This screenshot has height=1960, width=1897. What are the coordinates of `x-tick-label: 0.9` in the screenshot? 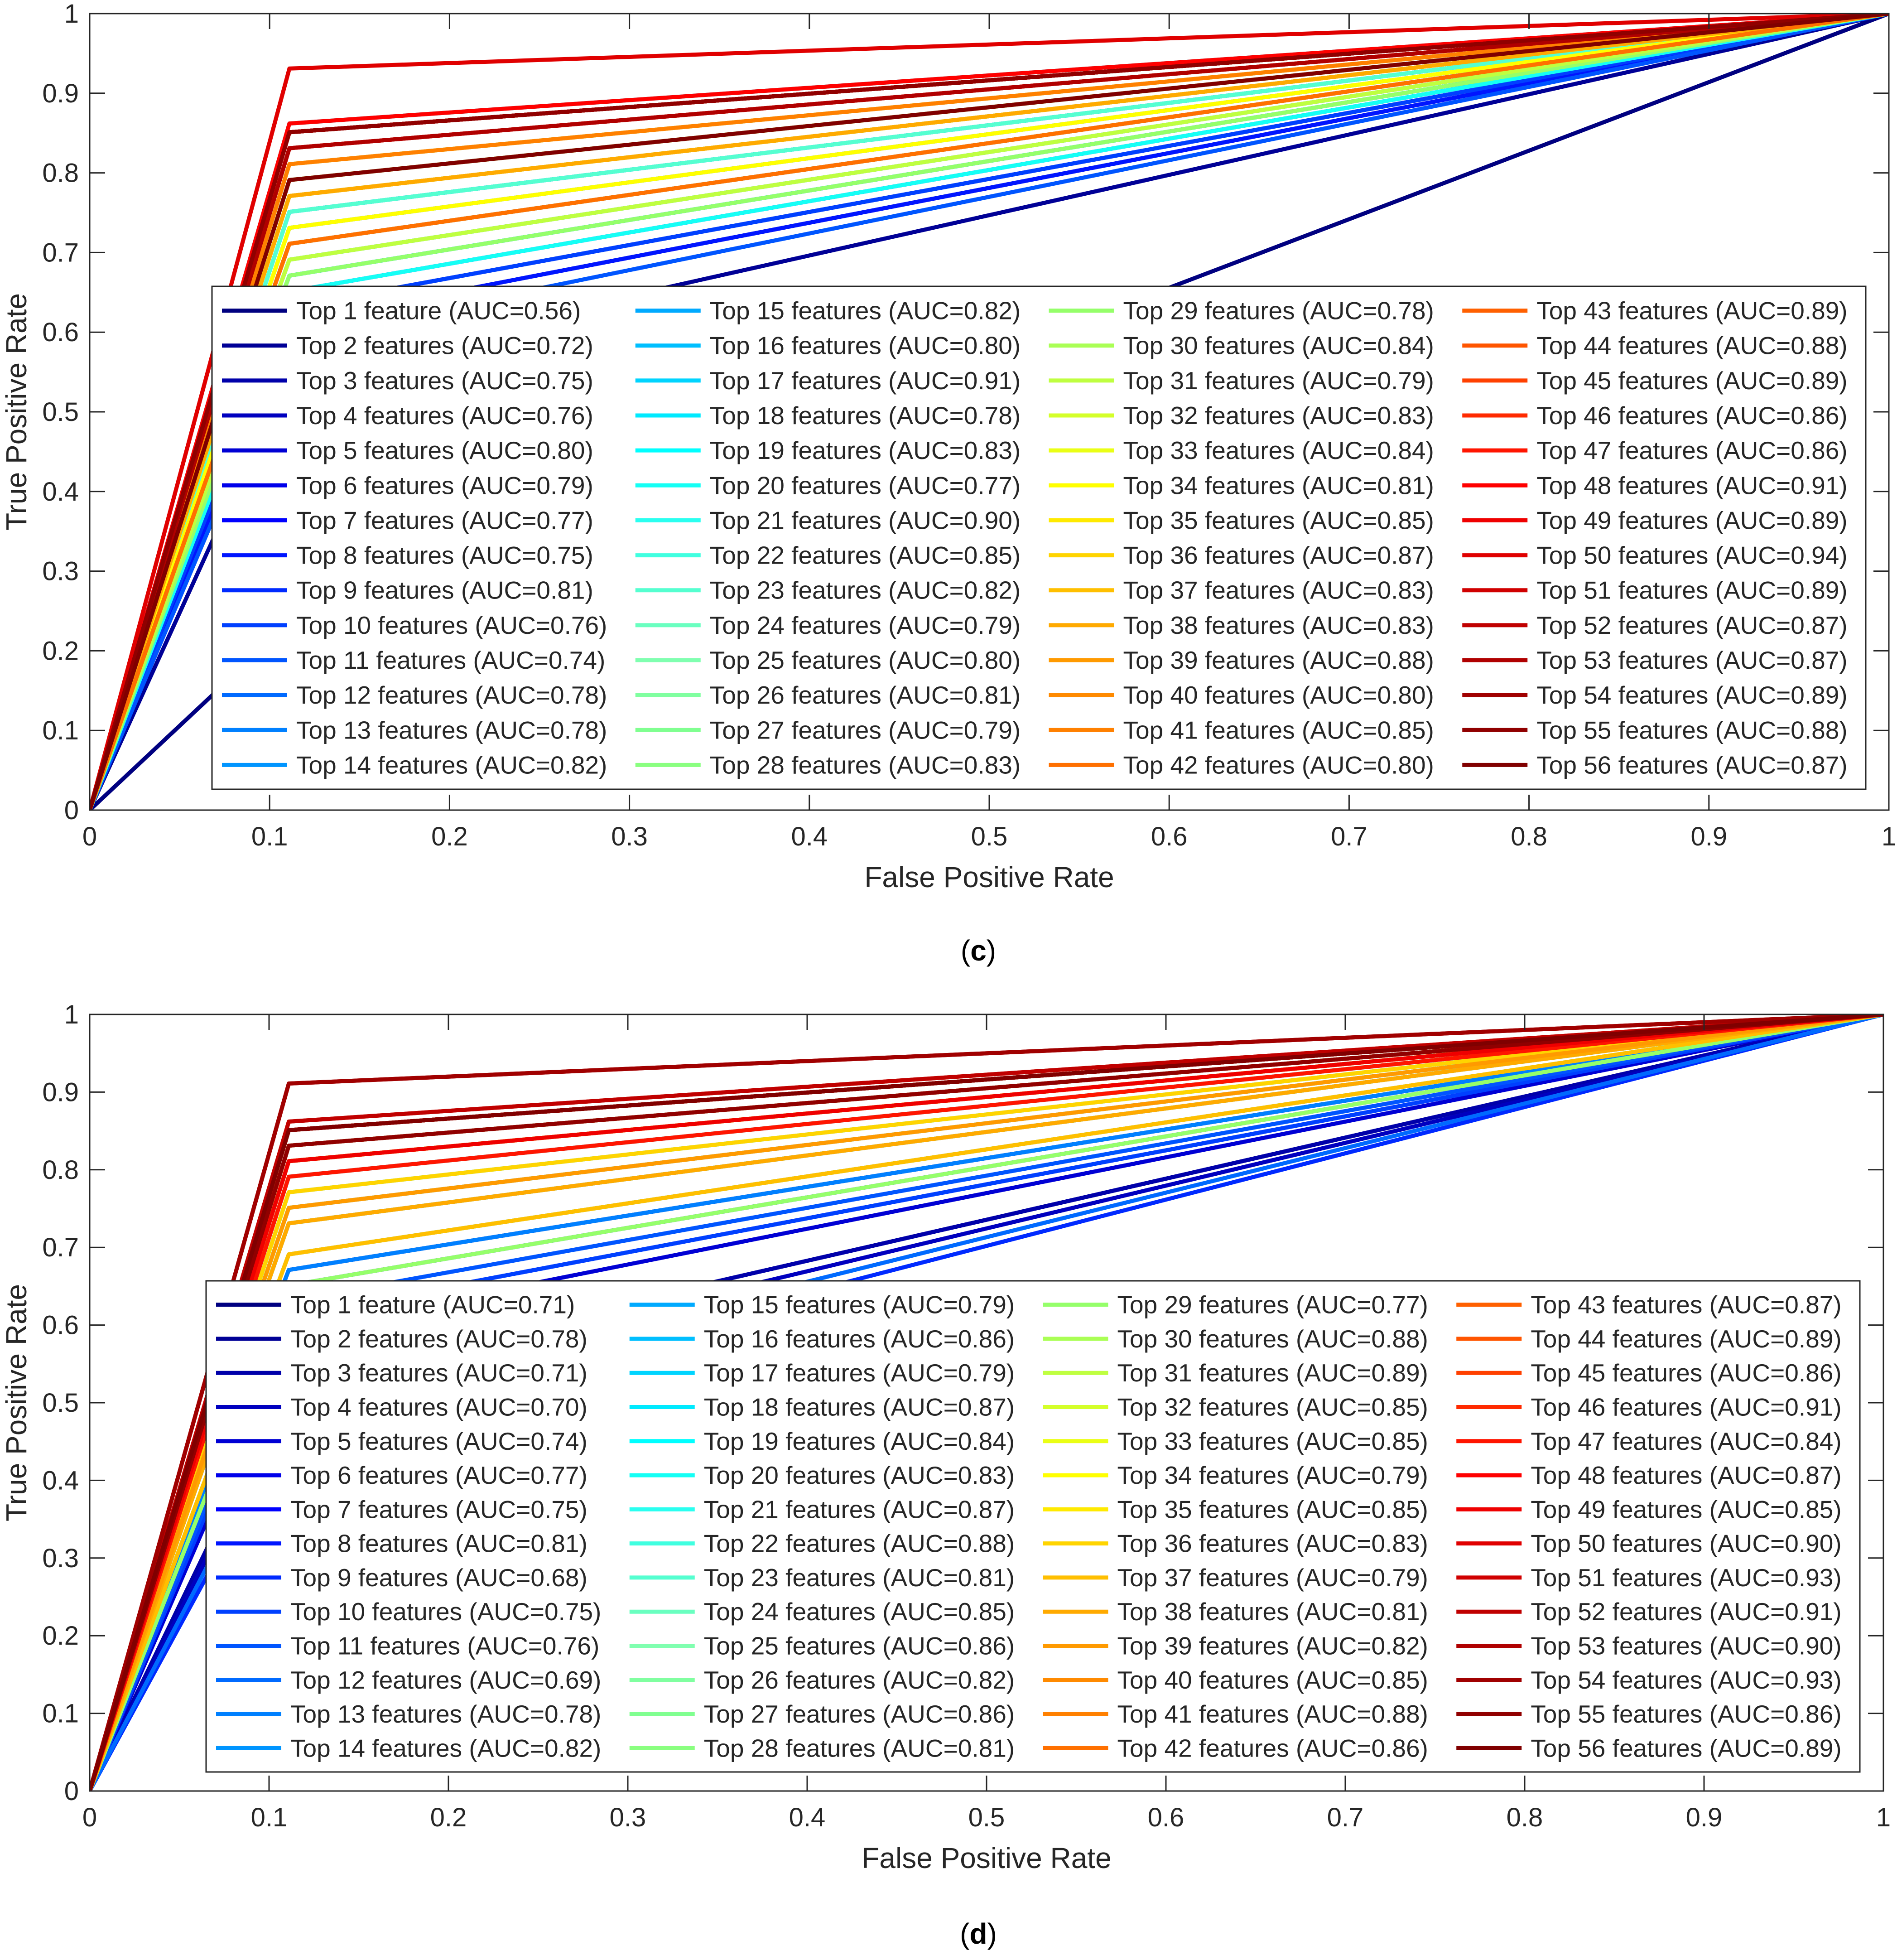 It's located at (1705, 1818).